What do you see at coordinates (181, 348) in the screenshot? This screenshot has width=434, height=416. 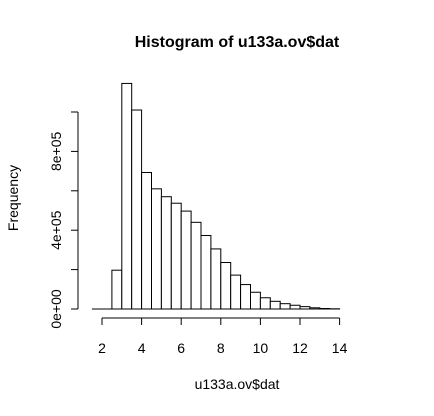 I see `x-tick-label: 6` at bounding box center [181, 348].